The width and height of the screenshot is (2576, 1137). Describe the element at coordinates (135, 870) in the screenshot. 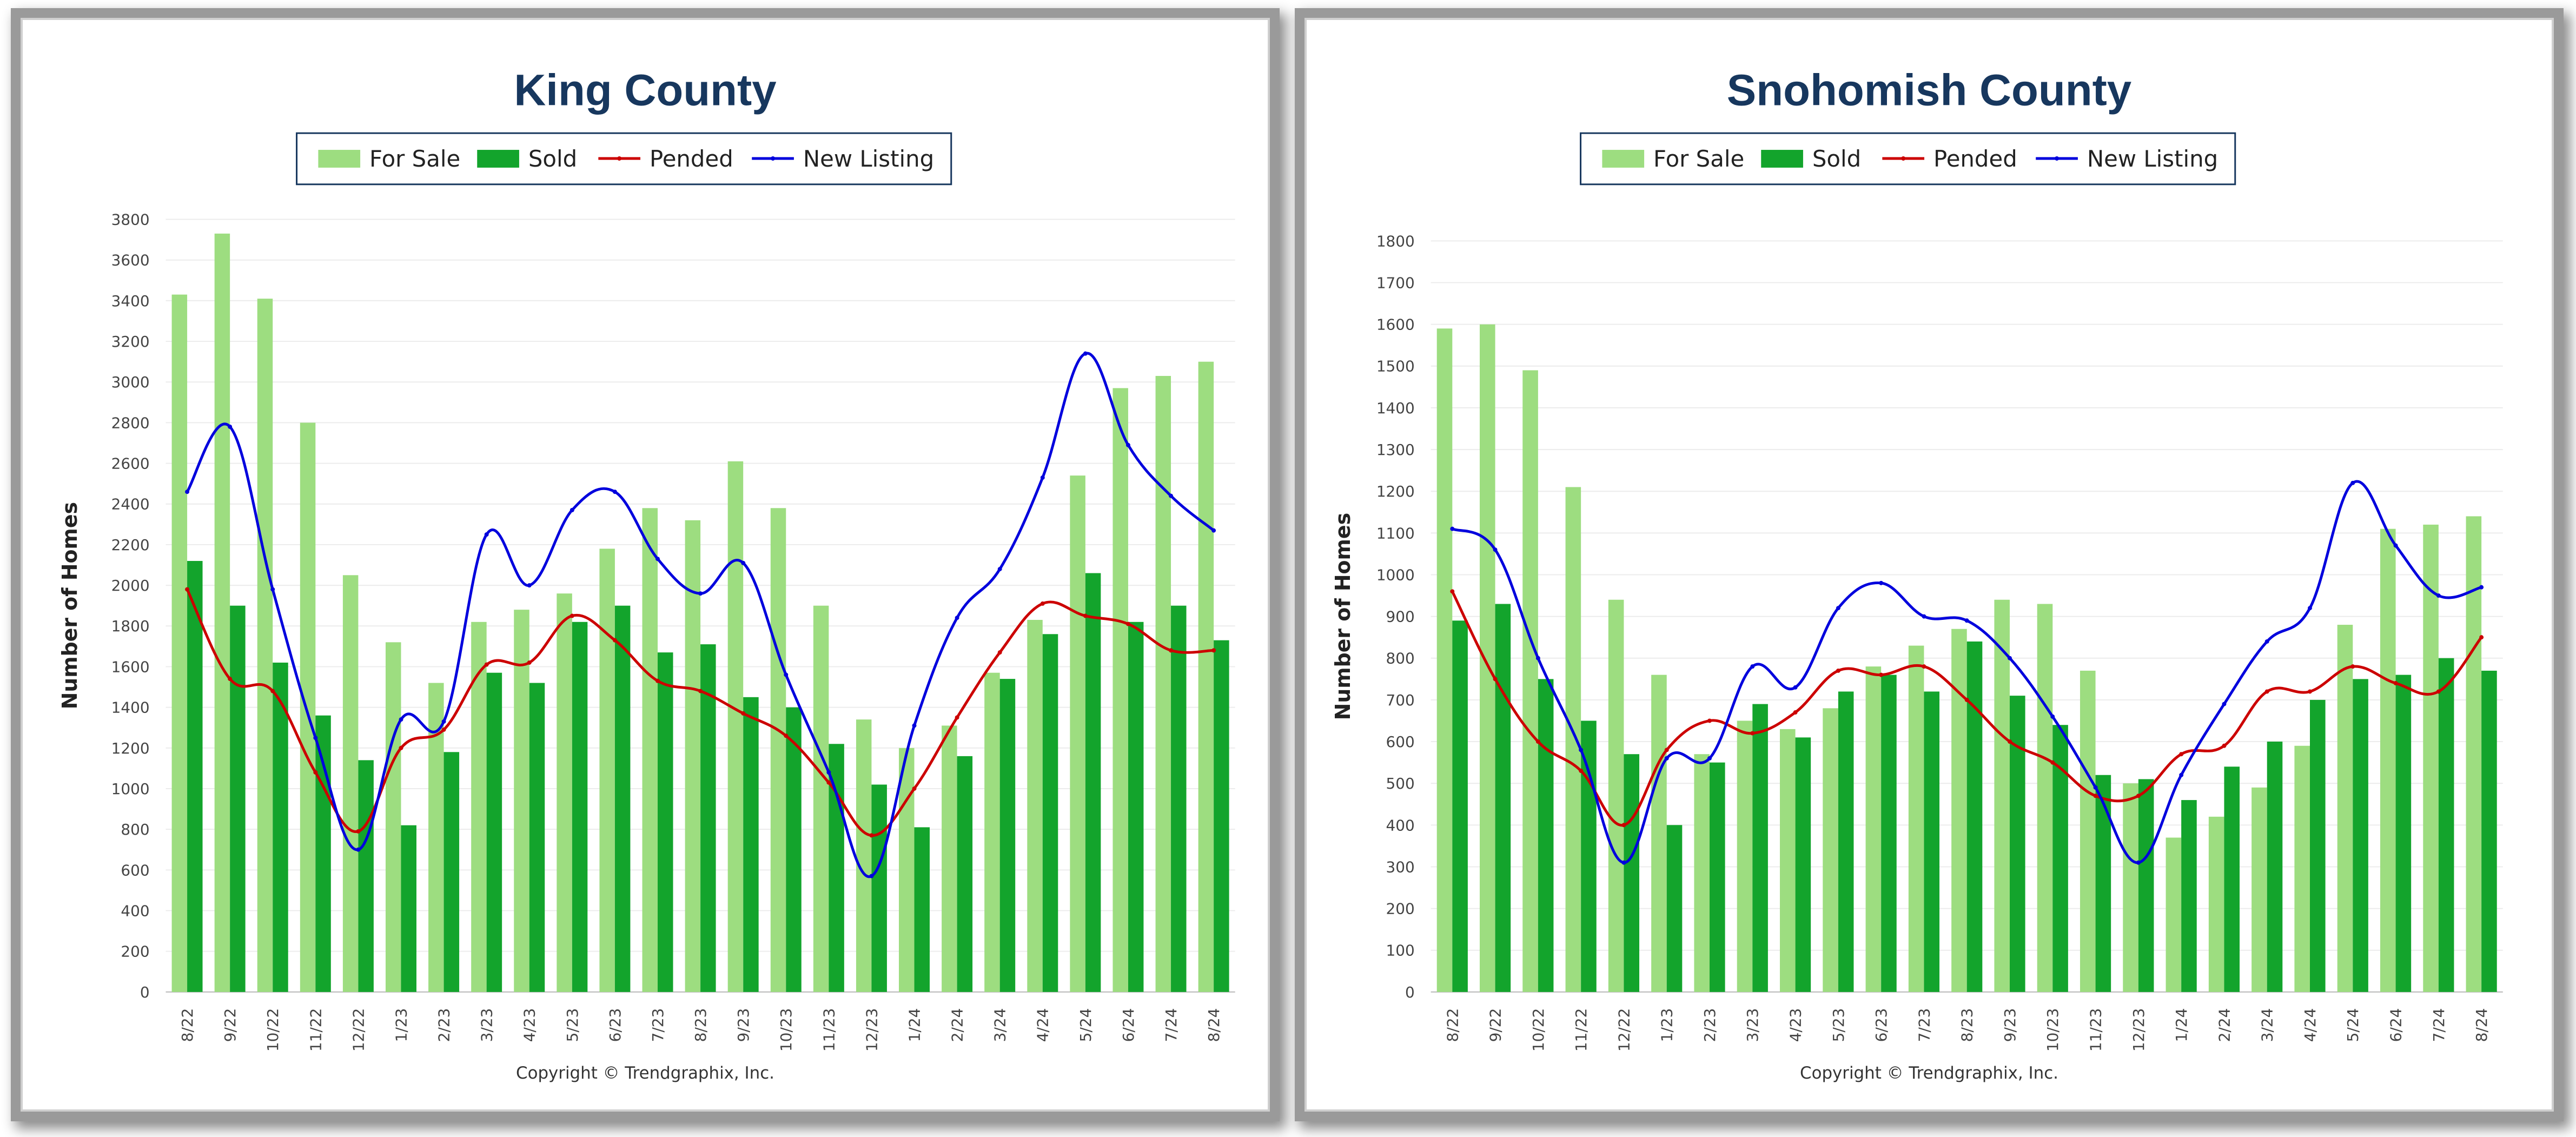

I see `y-tick-label: 600` at that location.